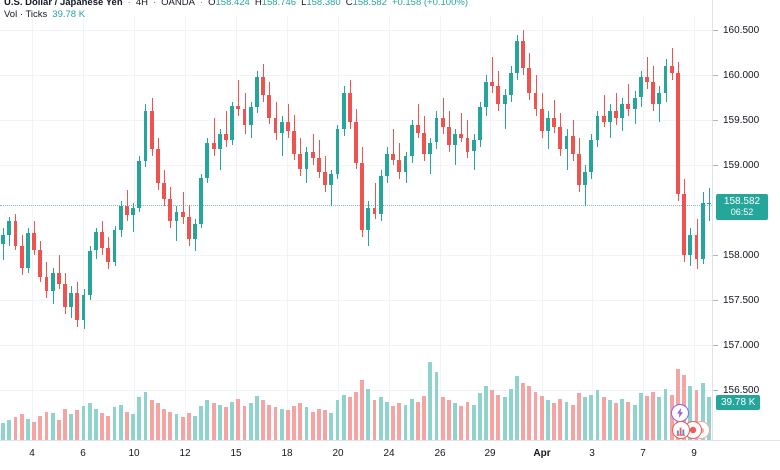  What do you see at coordinates (141, 4) in the screenshot?
I see `interval-label: 4H` at bounding box center [141, 4].